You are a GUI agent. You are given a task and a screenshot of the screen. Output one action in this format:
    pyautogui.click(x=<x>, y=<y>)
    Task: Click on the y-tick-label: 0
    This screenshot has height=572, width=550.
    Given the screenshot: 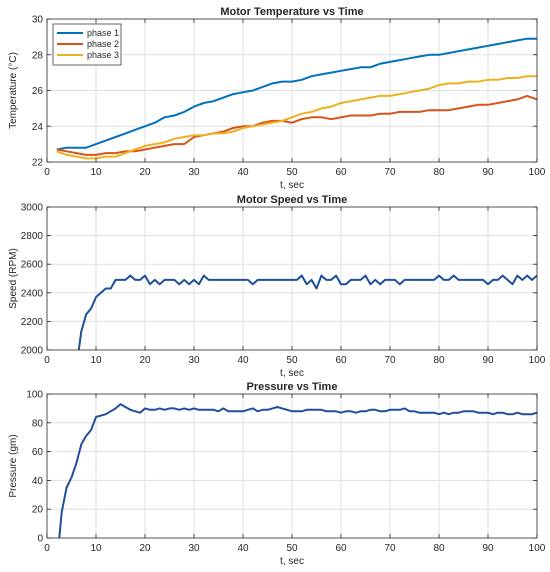 What is the action you would take?
    pyautogui.click(x=40, y=539)
    